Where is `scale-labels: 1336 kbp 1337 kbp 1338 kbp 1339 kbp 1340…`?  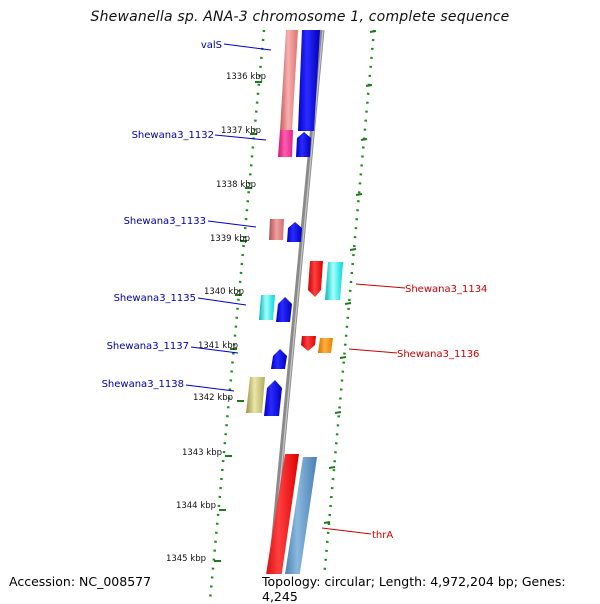 scale-labels: 1336 kbp 1337 kbp 1338 kbp 1339 kbp 1340… is located at coordinates (216, 318).